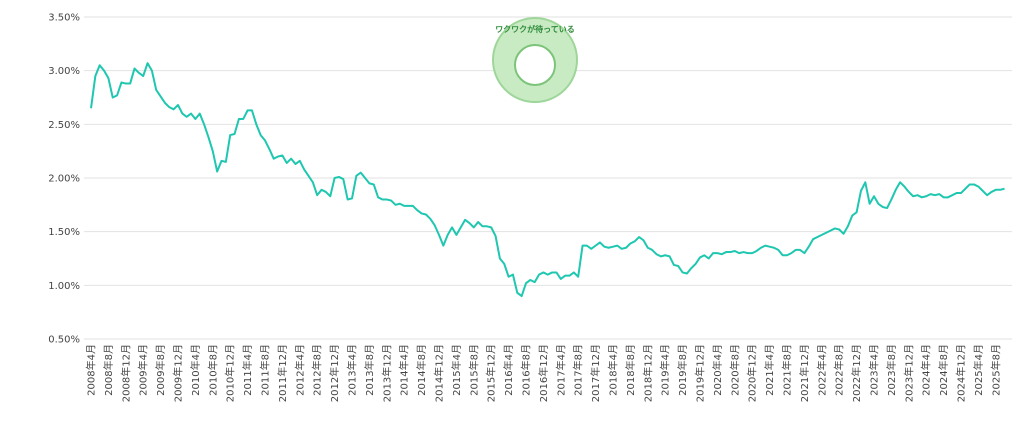 This screenshot has height=439, width=1024. I want to click on y-tick-label: 2.00%, so click(64, 179).